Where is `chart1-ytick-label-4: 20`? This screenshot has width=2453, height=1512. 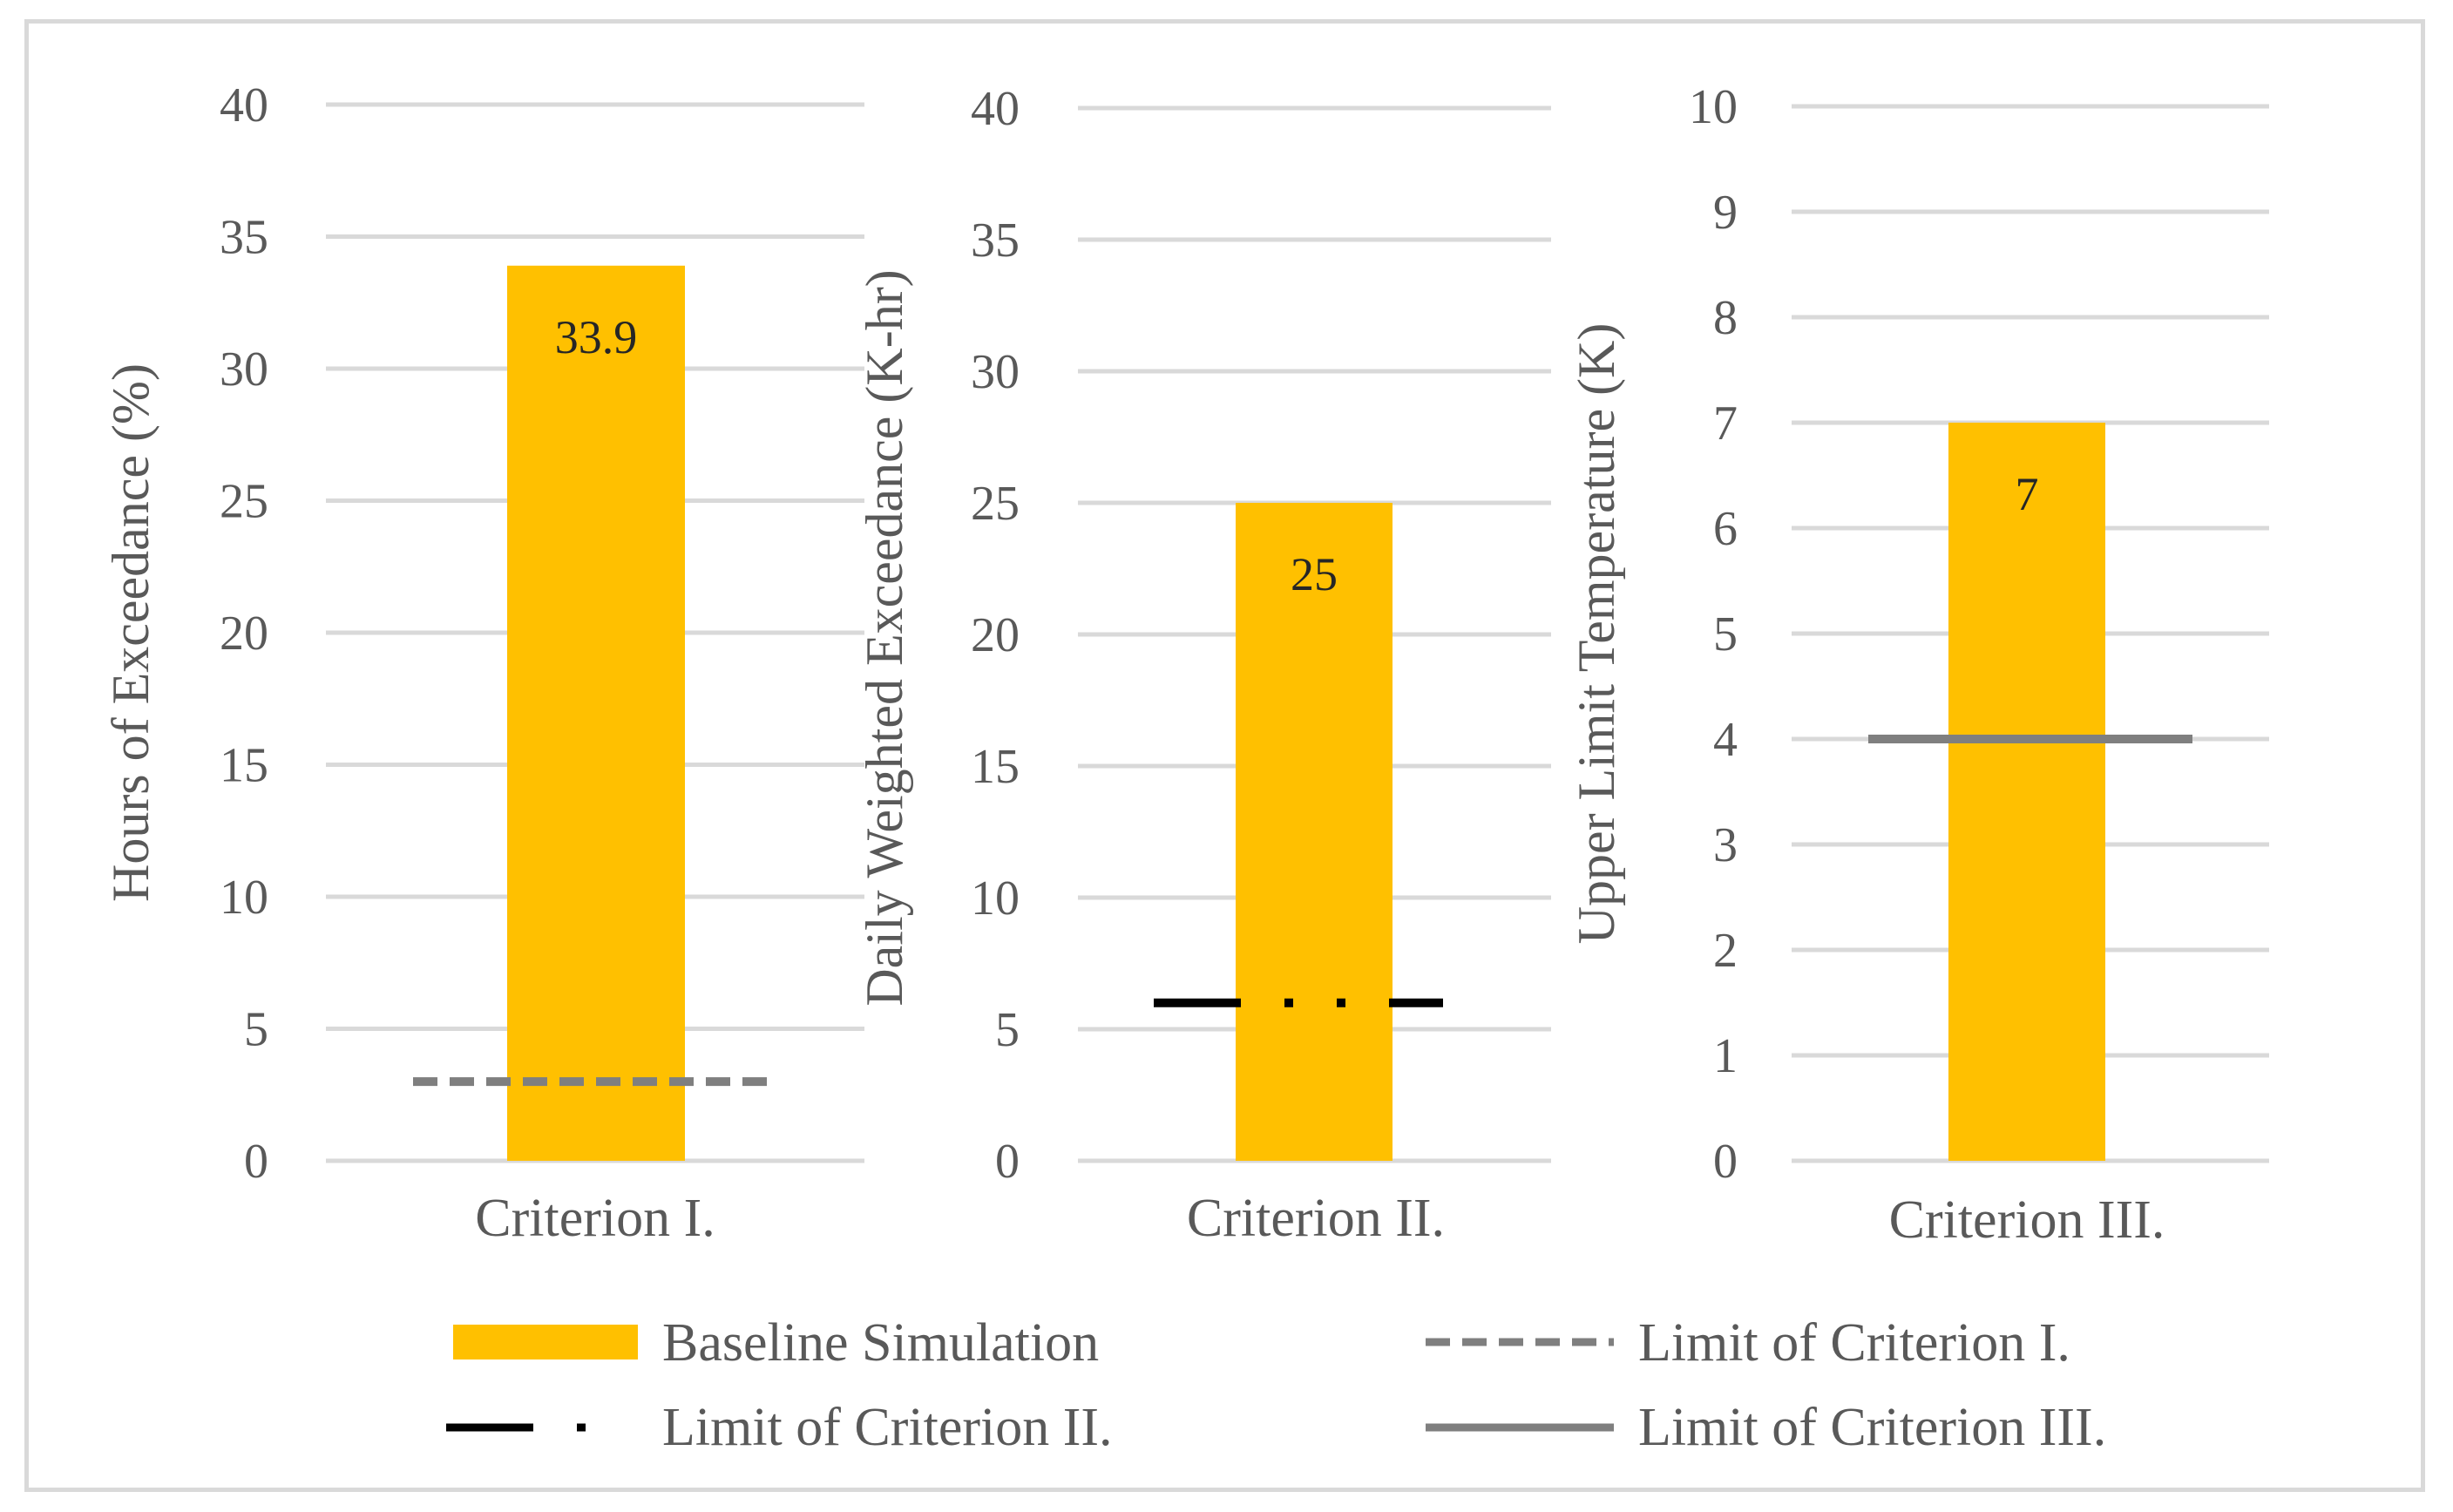 chart1-ytick-label-4: 20 is located at coordinates (244, 634).